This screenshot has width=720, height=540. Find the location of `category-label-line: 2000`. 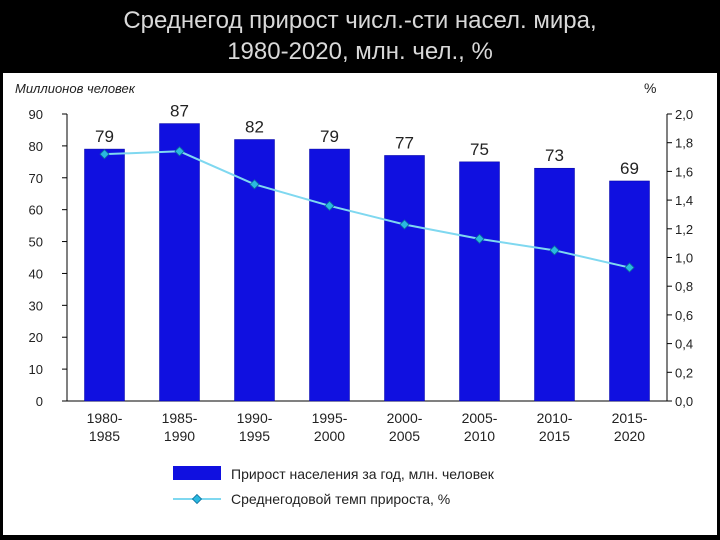

category-label-line: 2000 is located at coordinates (329, 436).